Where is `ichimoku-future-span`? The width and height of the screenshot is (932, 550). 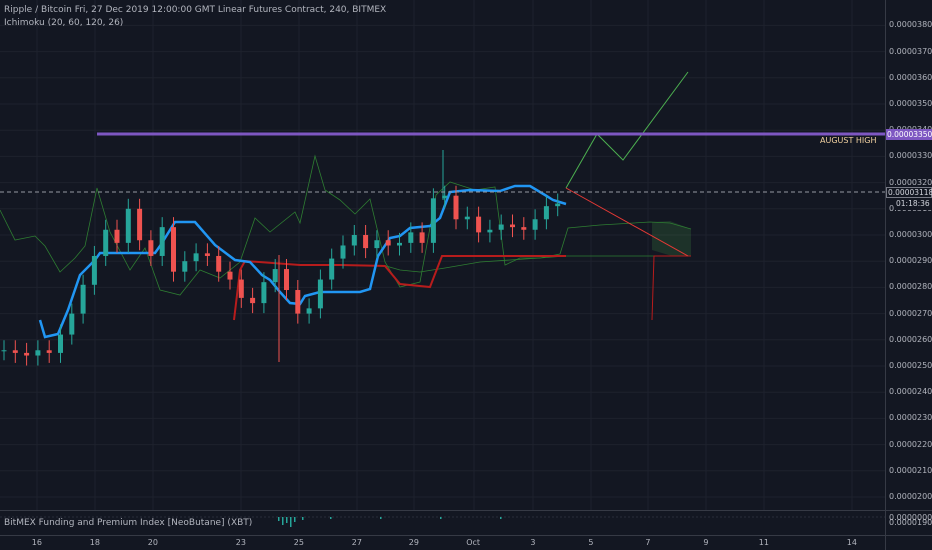
ichimoku-future-span is located at coordinates (671, 288).